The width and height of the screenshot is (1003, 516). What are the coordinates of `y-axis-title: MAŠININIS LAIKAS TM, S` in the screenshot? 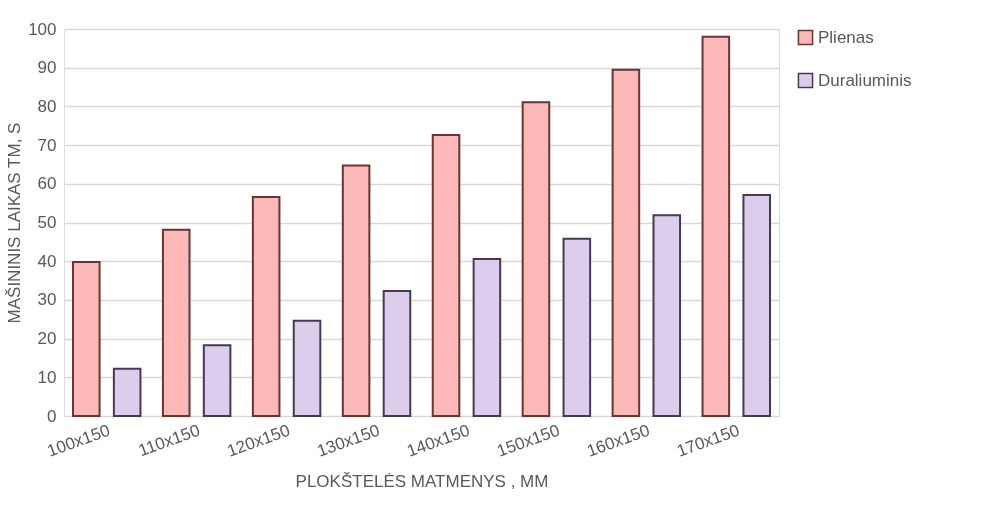 It's located at (15, 223).